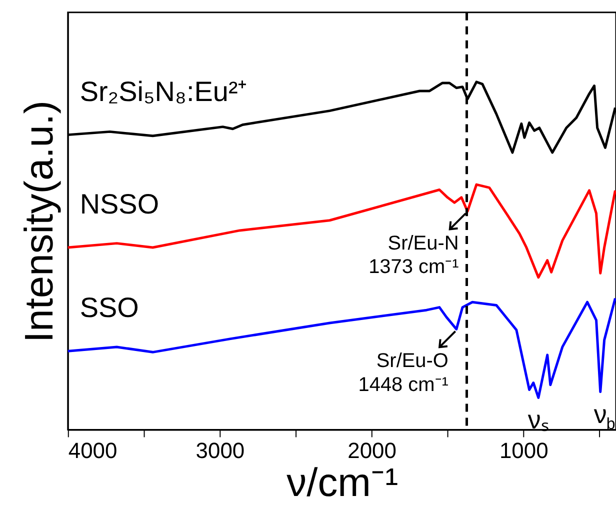 The width and height of the screenshot is (616, 516). I want to click on x-tick-label: 3000, so click(220, 451).